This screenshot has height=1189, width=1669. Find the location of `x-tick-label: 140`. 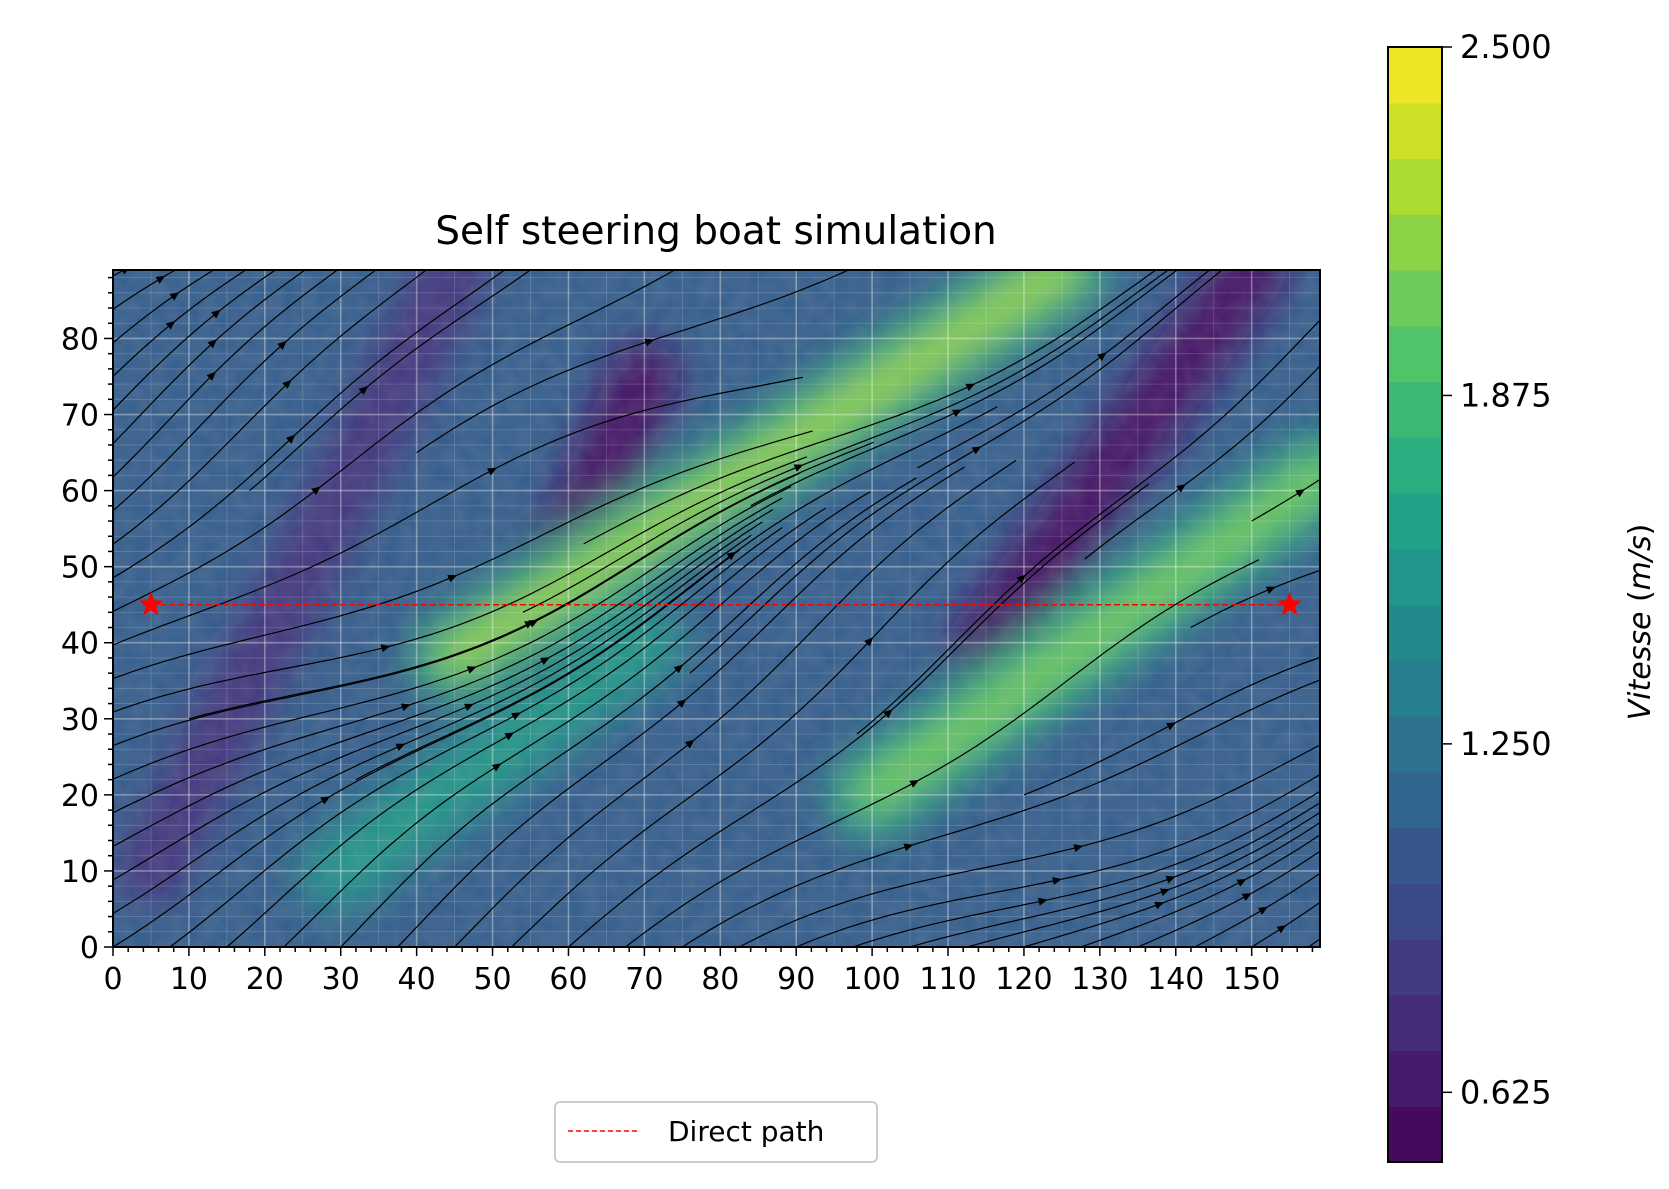

x-tick-label: 140 is located at coordinates (1175, 979).